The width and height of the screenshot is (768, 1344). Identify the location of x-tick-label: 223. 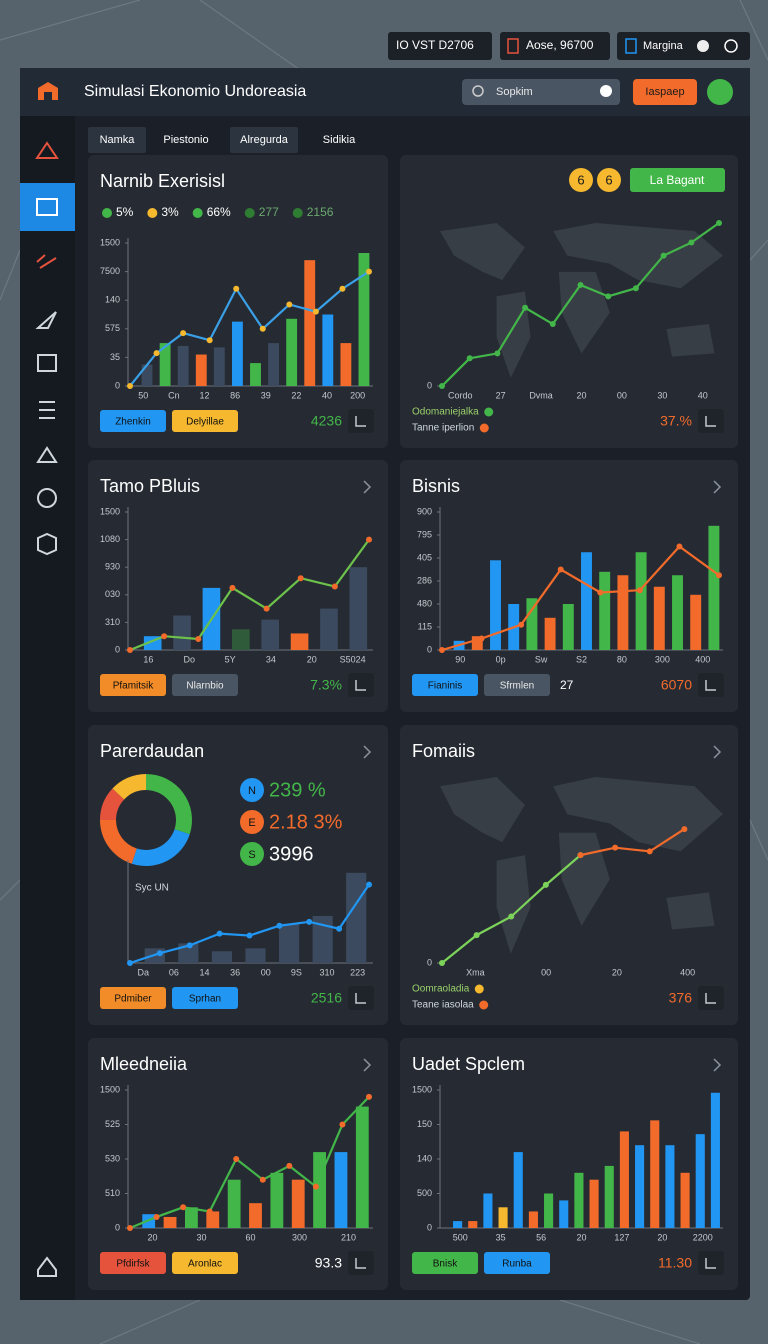
(357, 972).